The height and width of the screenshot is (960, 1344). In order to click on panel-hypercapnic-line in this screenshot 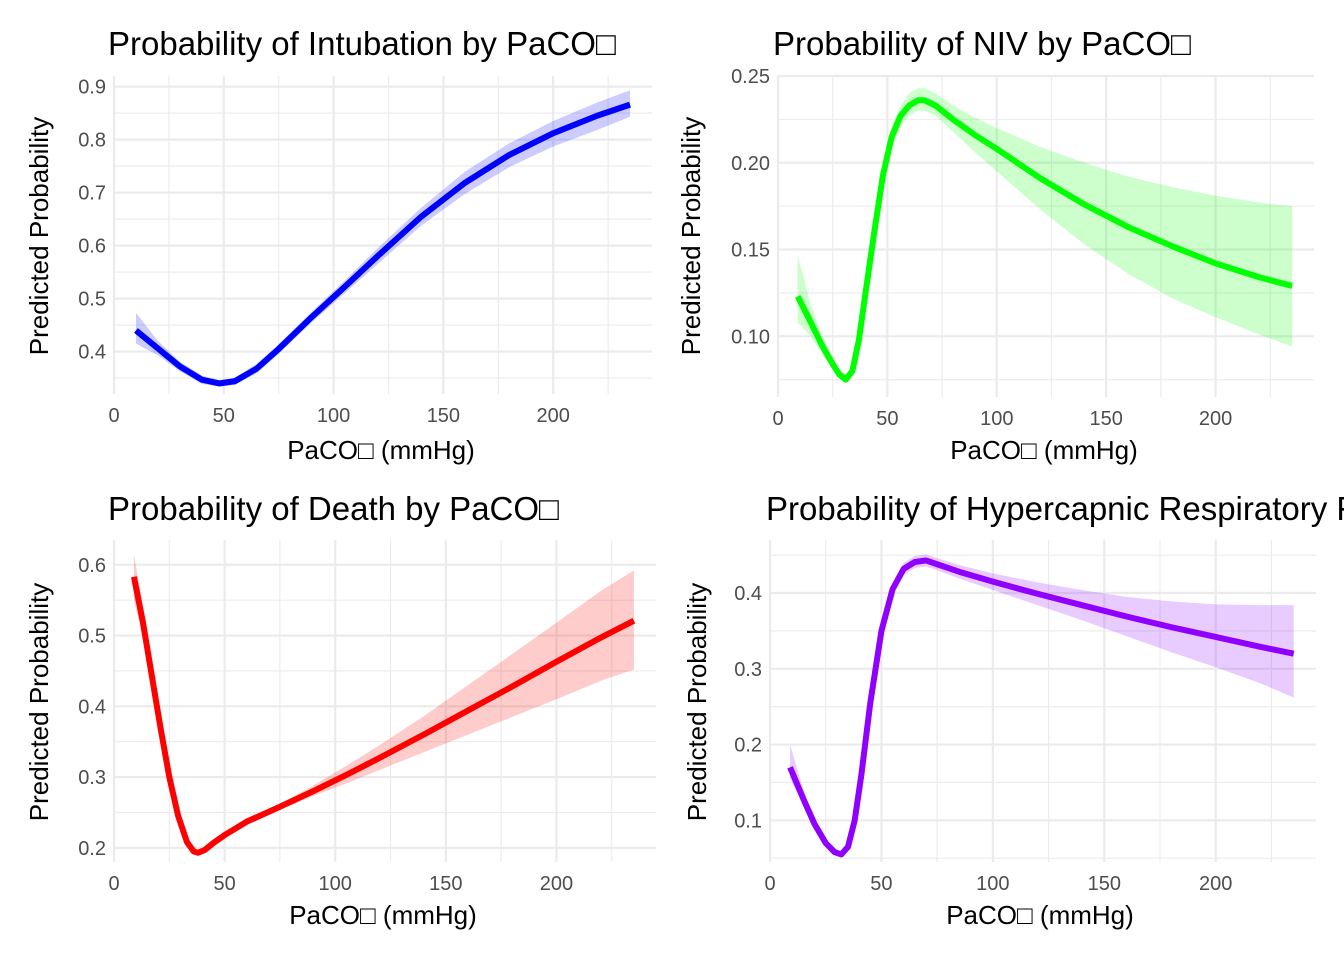, I will do `click(1041, 707)`.